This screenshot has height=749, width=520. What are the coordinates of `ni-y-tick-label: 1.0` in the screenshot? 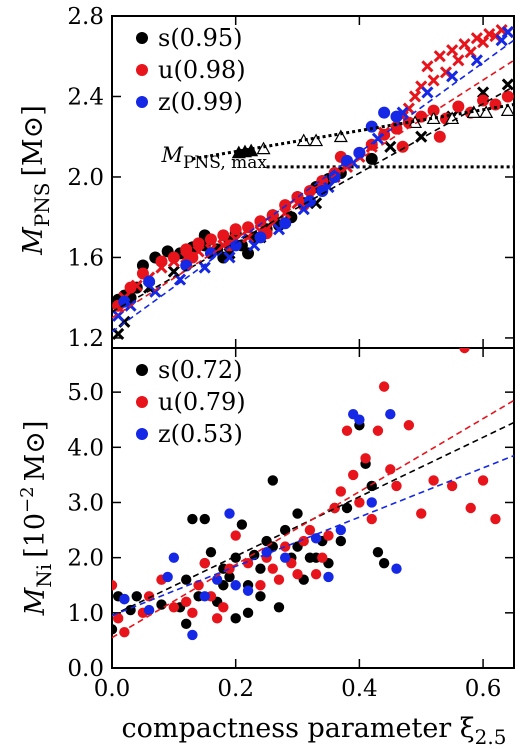 It's located at (85, 614).